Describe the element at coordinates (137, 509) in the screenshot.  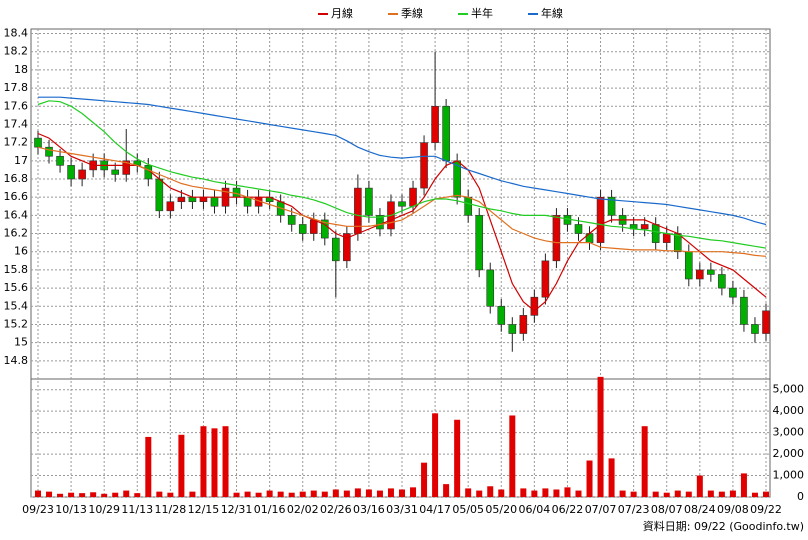
I see `x-tick-label: 11/13` at that location.